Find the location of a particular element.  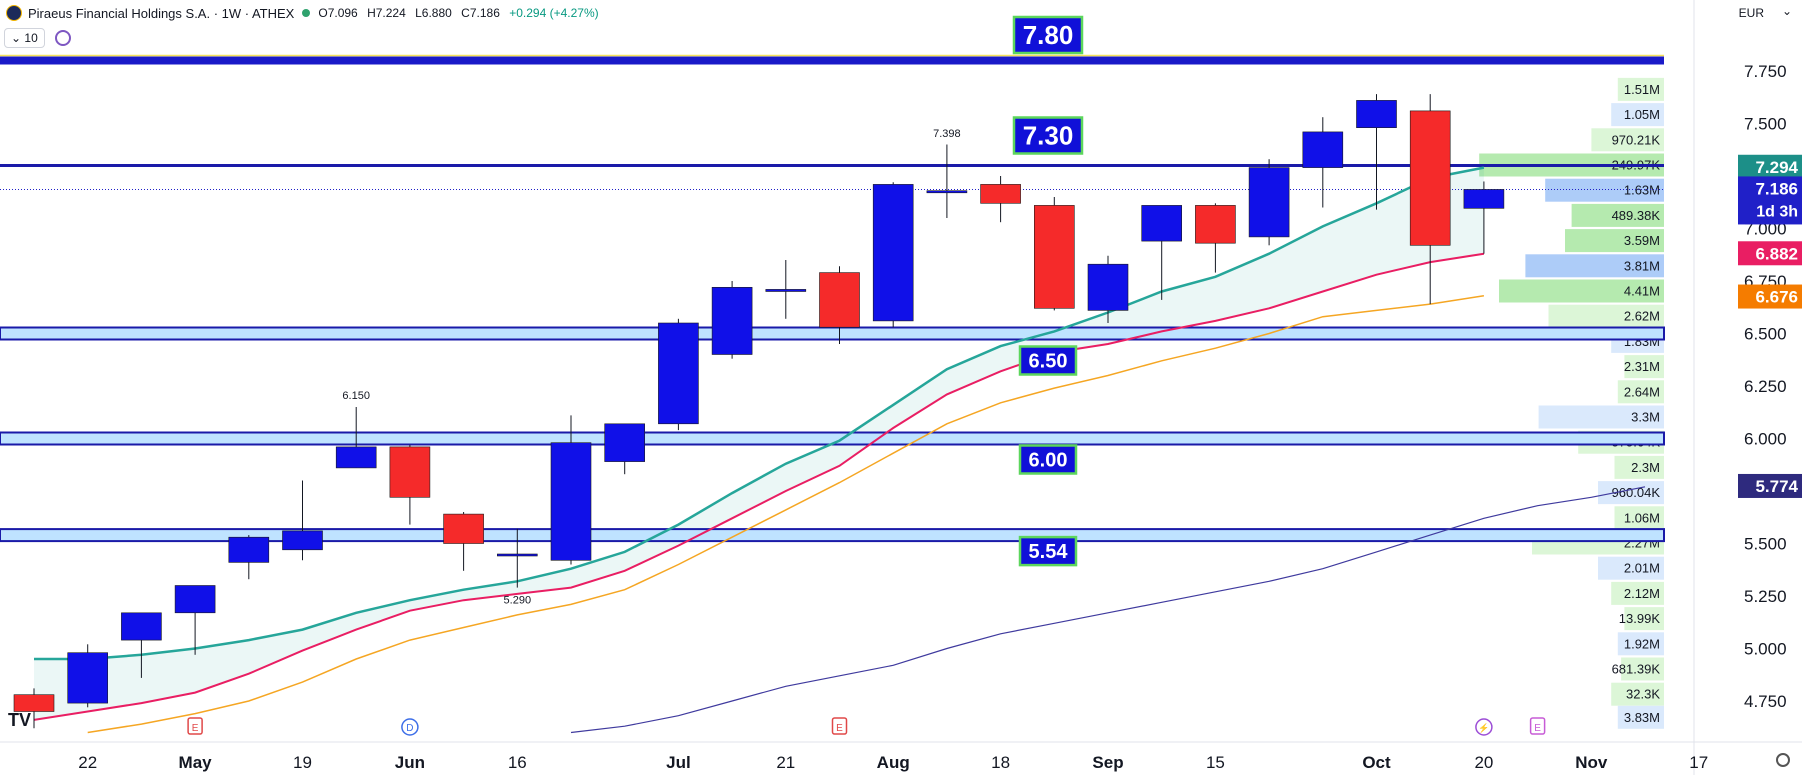

time-axis-tick: Sep is located at coordinates (1107, 762).